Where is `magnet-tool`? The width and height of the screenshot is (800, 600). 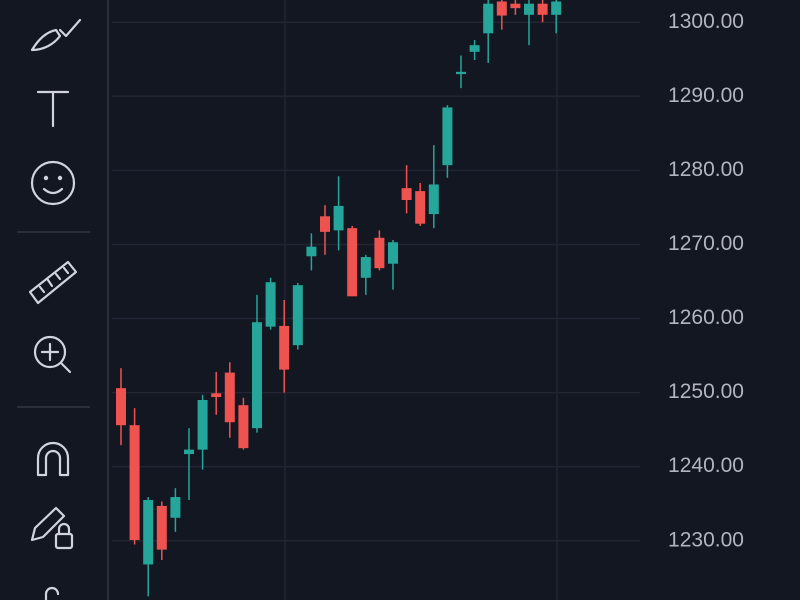
magnet-tool is located at coordinates (53, 459).